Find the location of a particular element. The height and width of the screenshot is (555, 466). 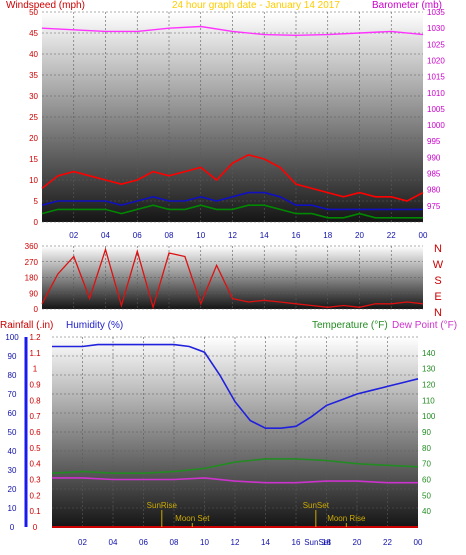

wind-x-tick: 06 is located at coordinates (137, 235).